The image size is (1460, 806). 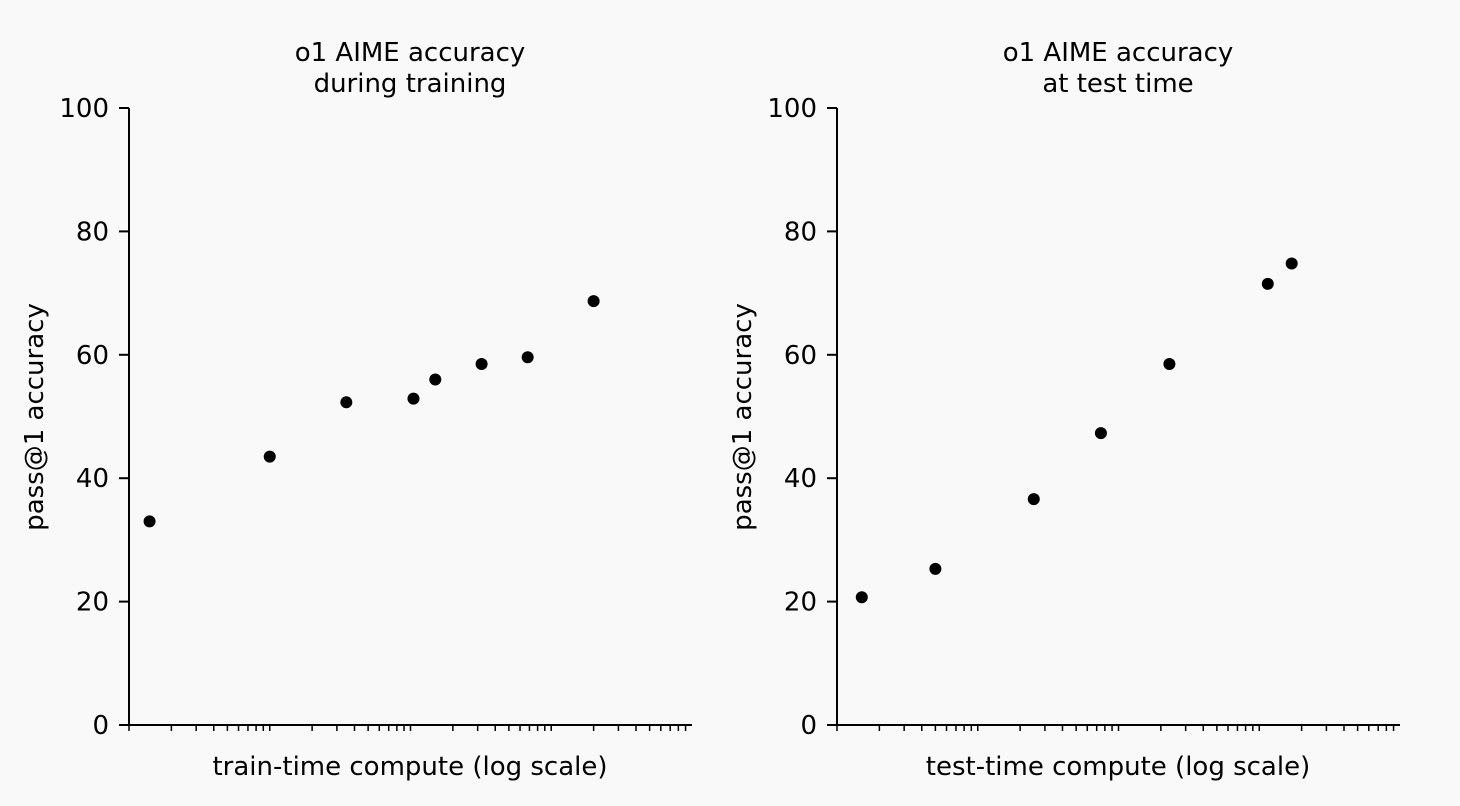 What do you see at coordinates (409, 767) in the screenshot?
I see `x-axis-label: train-time compute (log scale)` at bounding box center [409, 767].